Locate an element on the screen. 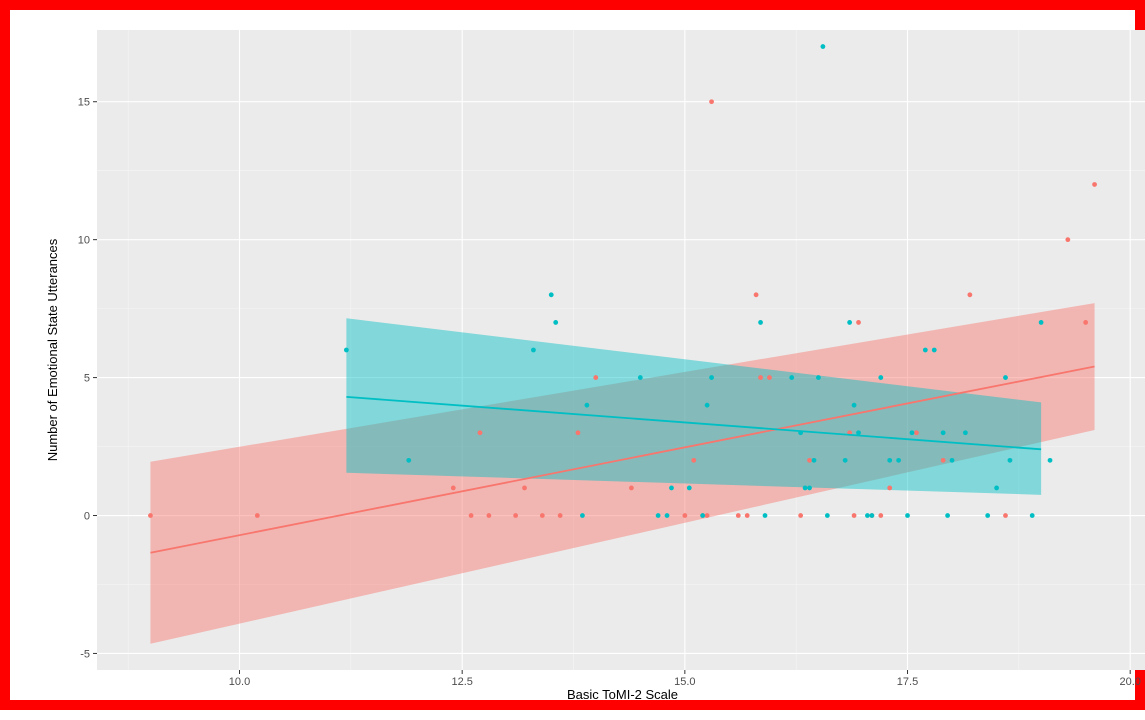 Image resolution: width=1145 pixels, height=720 pixels. x-tick-label: 15.0 is located at coordinates (684, 682).